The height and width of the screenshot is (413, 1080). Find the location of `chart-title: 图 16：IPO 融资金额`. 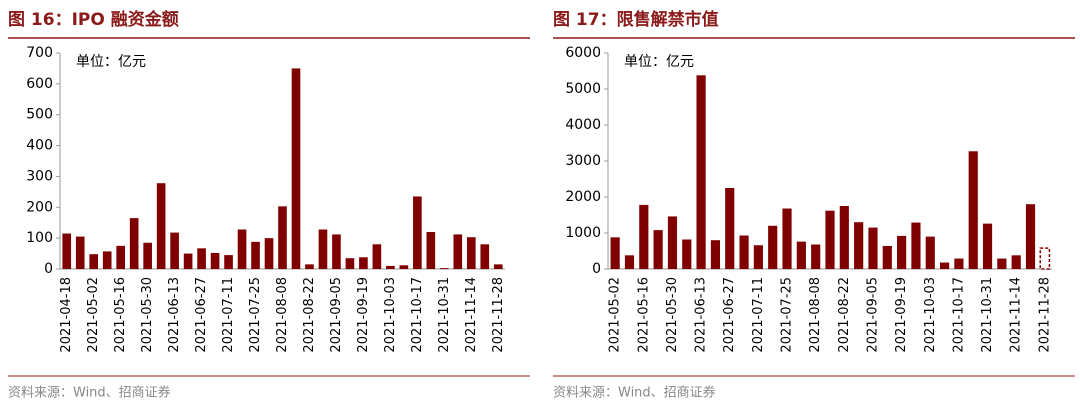

chart-title: 图 16：IPO 融资金额 is located at coordinates (93, 19).